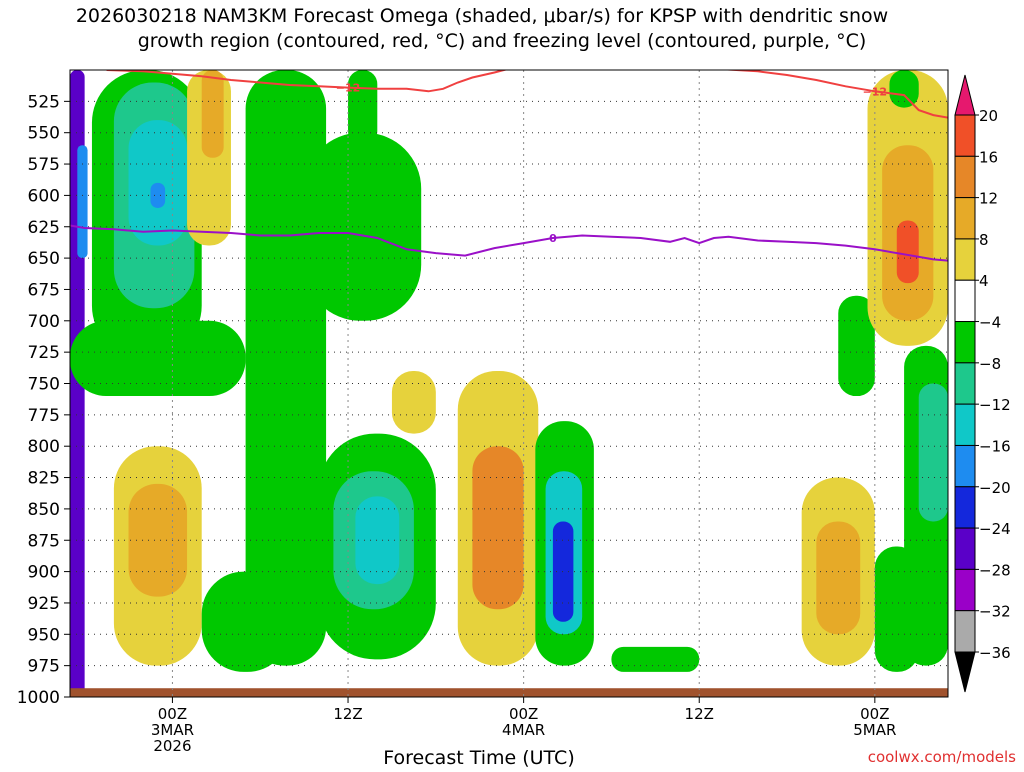 Image resolution: width=1024 pixels, height=772 pixels. Describe the element at coordinates (982, 383) in the screenshot. I see `colorbar: 20 16 12 8 4 −4 −8 −12 −16 −20 −24 −28 −32 −36` at that location.